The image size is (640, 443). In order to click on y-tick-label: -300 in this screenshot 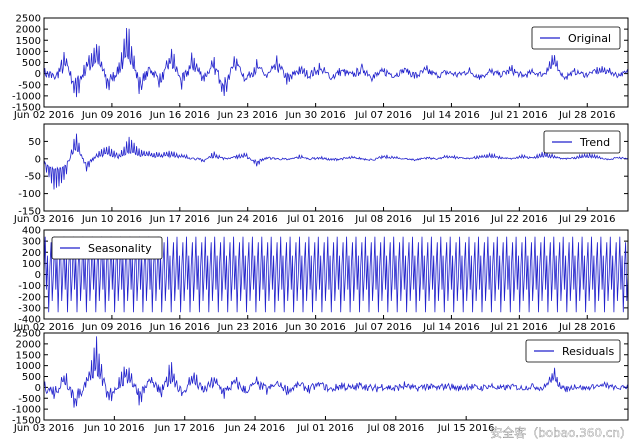, I will do `click(29, 308)`.